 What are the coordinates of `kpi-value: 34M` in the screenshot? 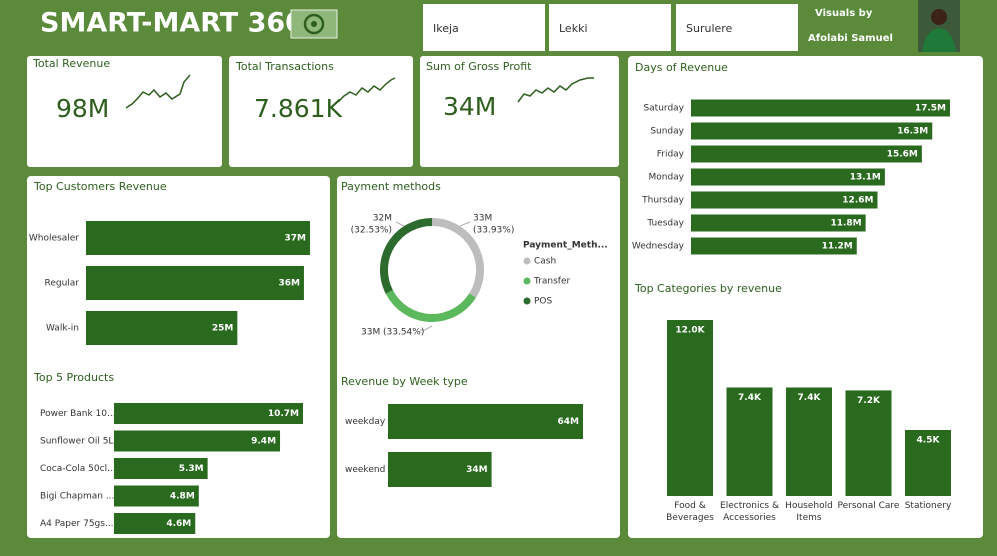 It's located at (469, 106).